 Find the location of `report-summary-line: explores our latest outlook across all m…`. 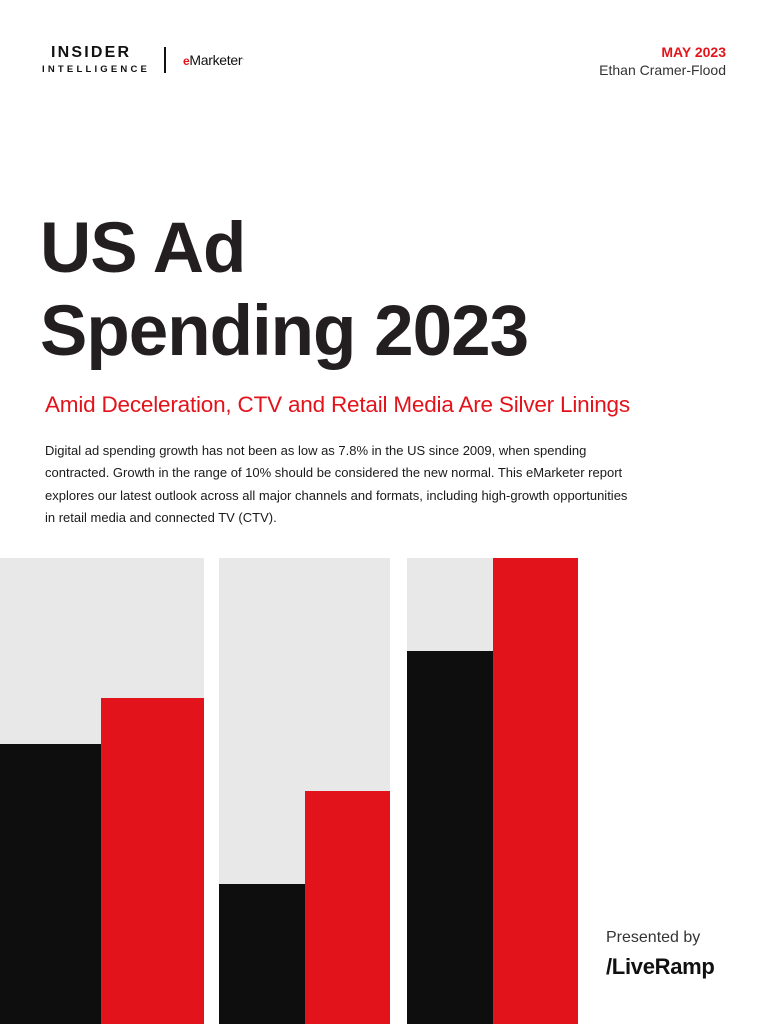

report-summary-line: explores our latest outlook across all m… is located at coordinates (336, 495).